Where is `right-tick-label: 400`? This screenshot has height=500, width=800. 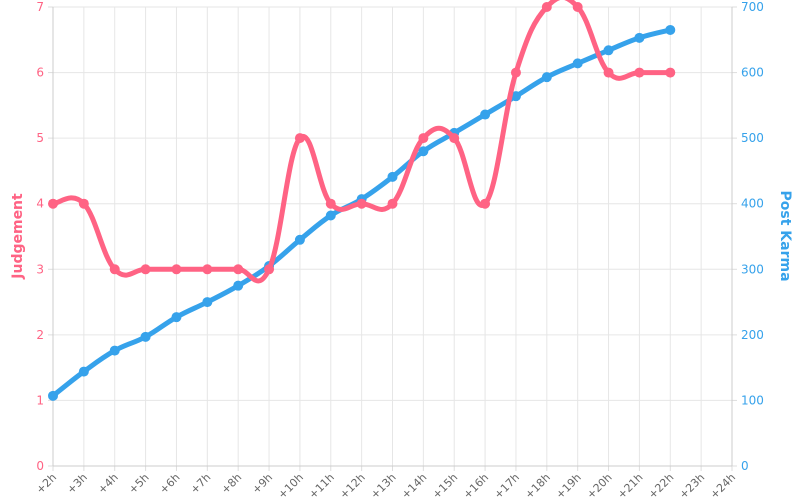 right-tick-label: 400 is located at coordinates (752, 204).